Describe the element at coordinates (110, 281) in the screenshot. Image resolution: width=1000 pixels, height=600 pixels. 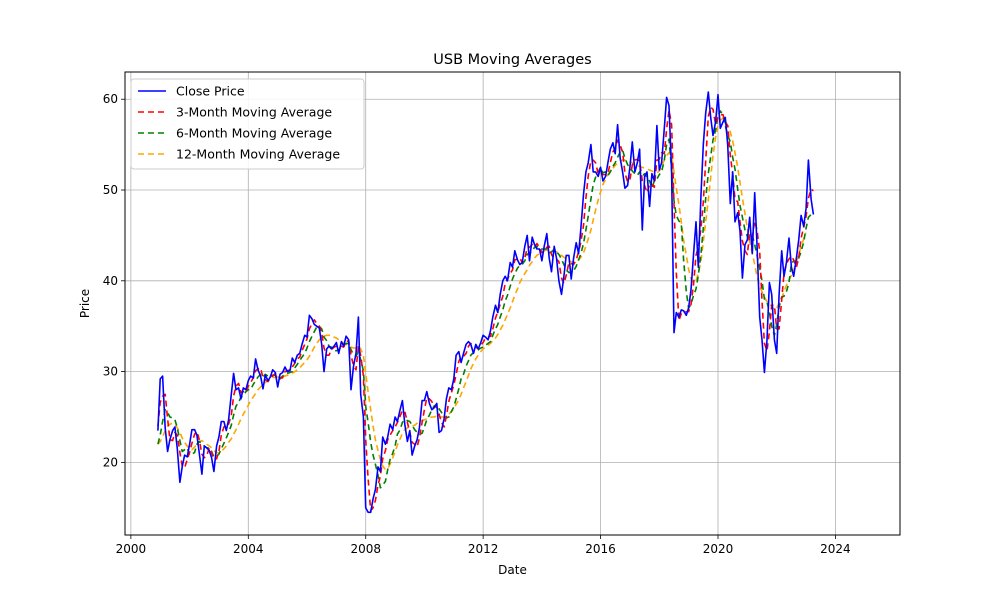
I see `y-tick-label: 40` at that location.